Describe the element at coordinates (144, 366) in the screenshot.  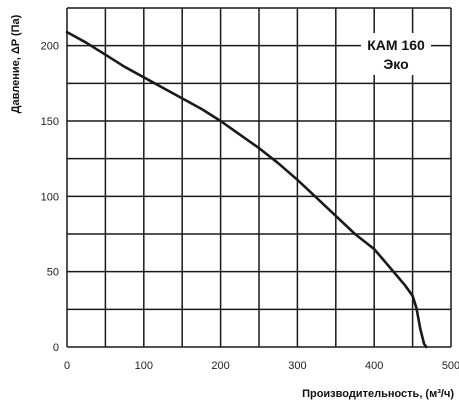
I see `x-tick-label: 100` at that location.